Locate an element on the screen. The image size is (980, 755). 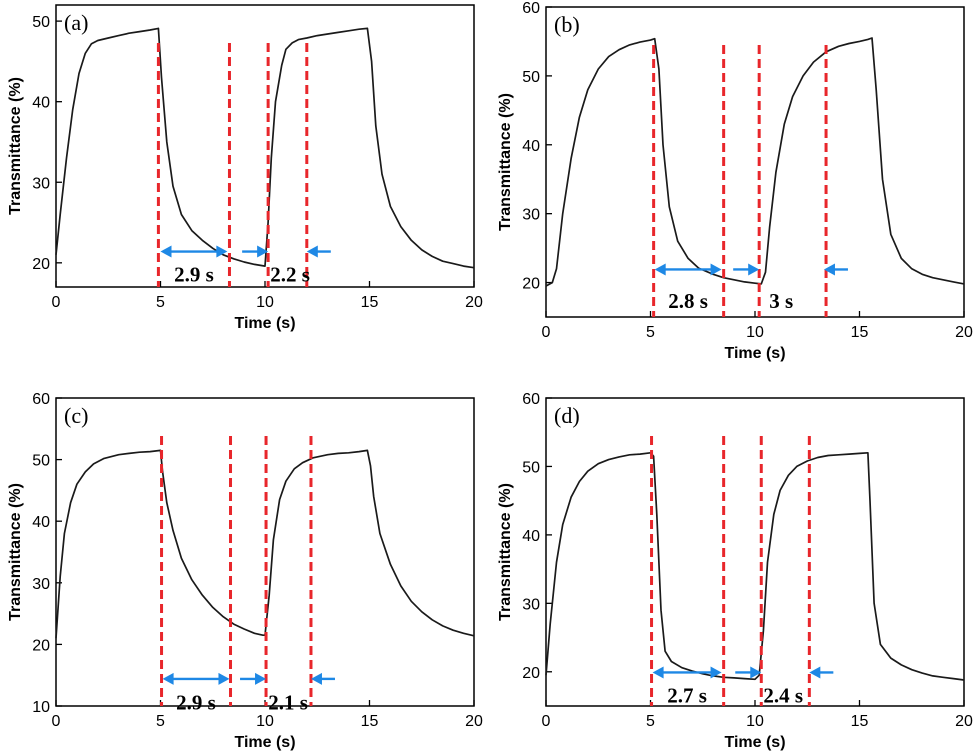
interval-label: 2.7 s is located at coordinates (687, 695).